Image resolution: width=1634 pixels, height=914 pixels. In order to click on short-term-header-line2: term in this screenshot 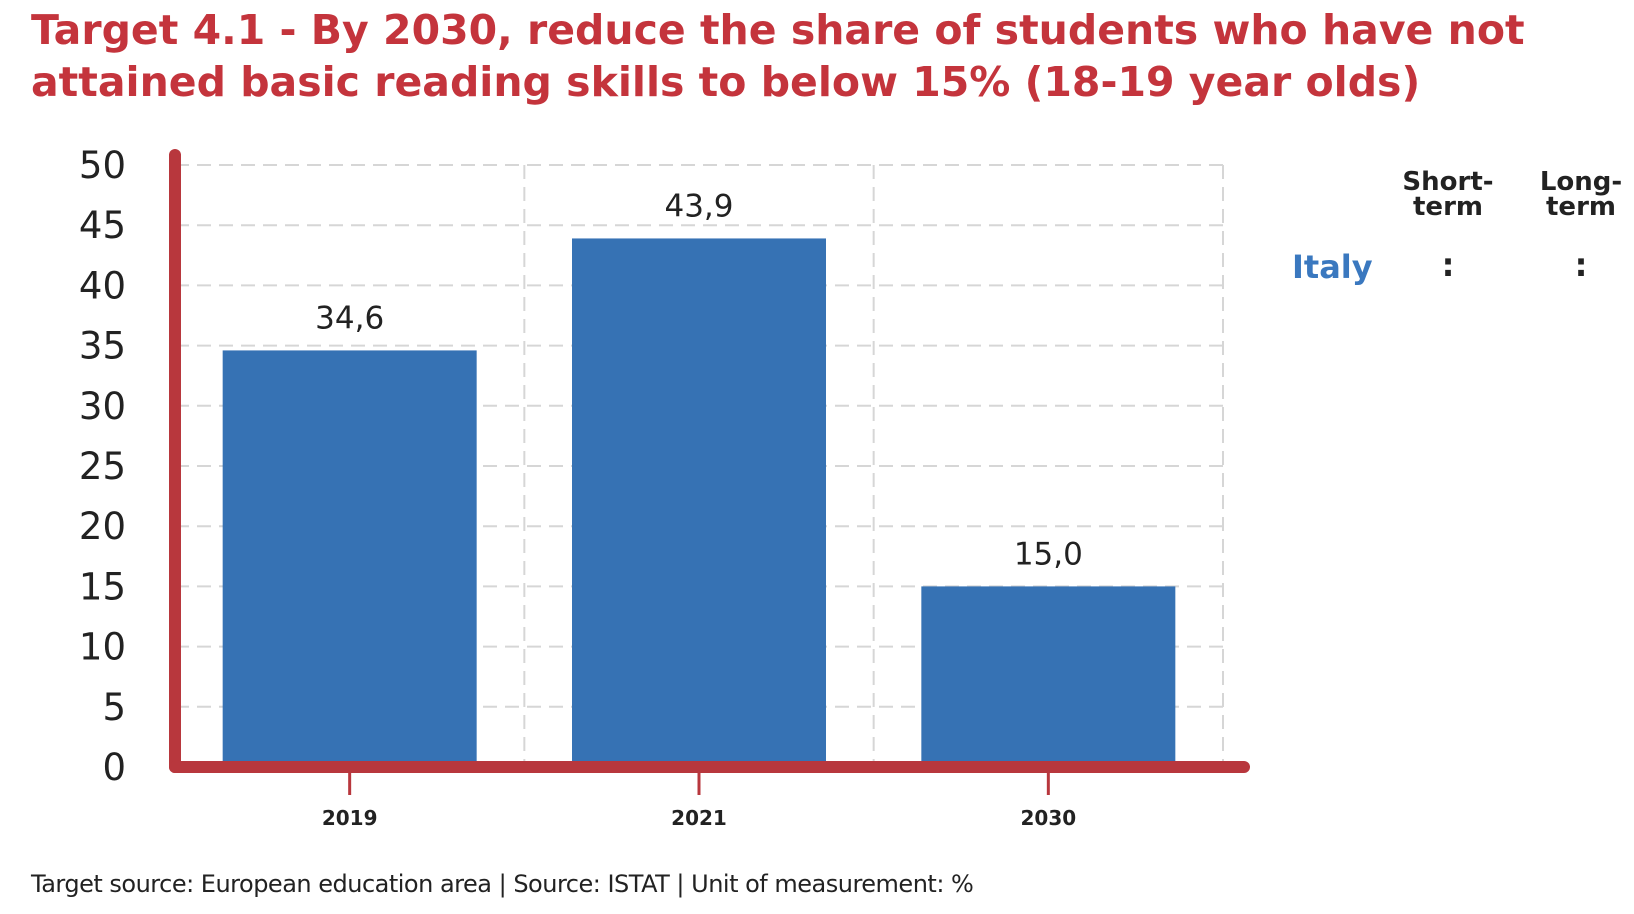, I will do `click(1448, 207)`.